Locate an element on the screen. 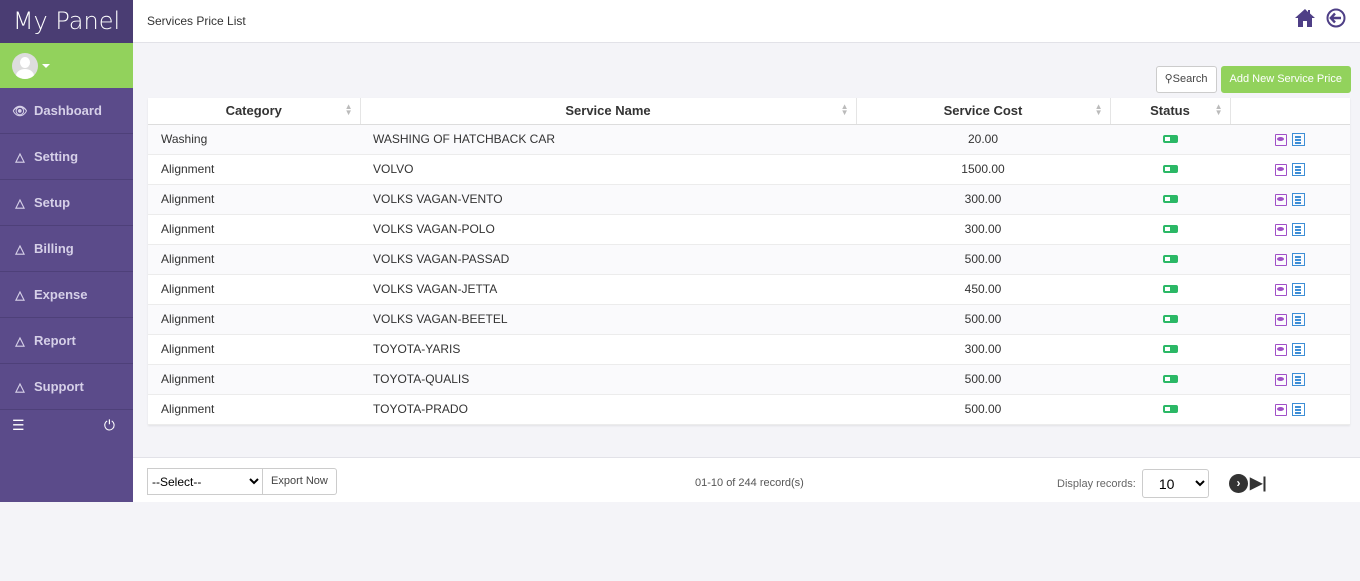  column-header-category: Category ▲ ▼ is located at coordinates (254, 111).